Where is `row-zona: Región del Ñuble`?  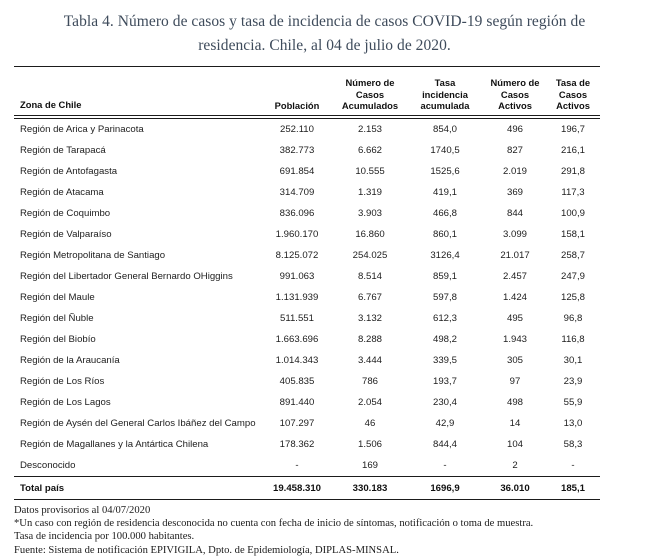 row-zona: Región del Ñuble is located at coordinates (57, 318).